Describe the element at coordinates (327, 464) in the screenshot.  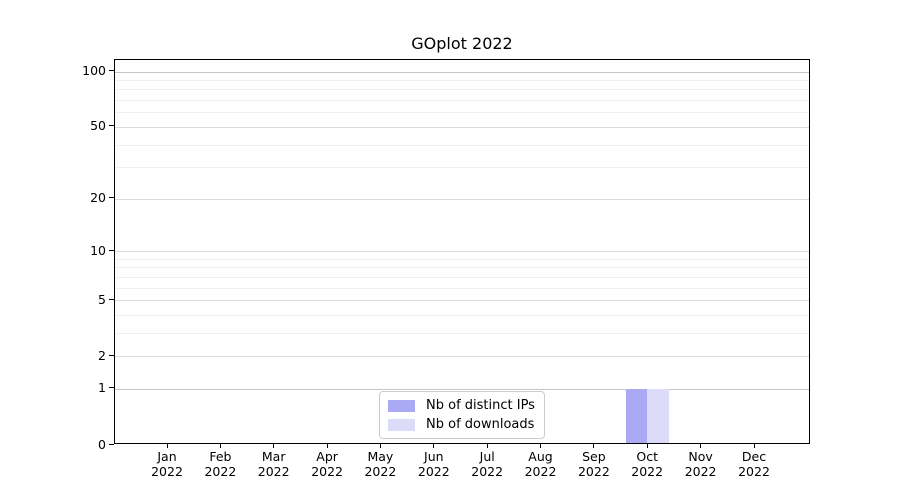
I see `x-tick-label: Apr 2022` at that location.